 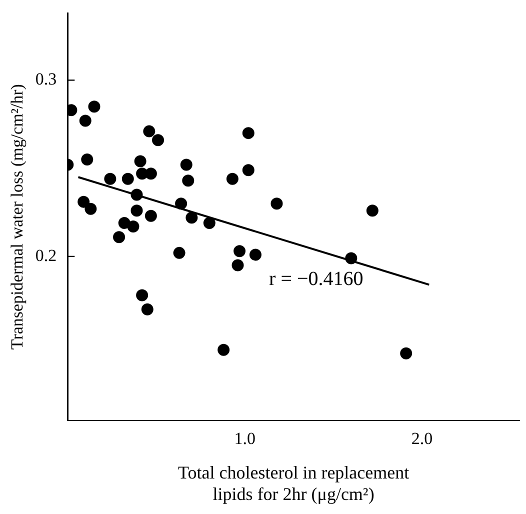 What do you see at coordinates (316, 279) in the screenshot?
I see `annotation: r = −0.4160` at bounding box center [316, 279].